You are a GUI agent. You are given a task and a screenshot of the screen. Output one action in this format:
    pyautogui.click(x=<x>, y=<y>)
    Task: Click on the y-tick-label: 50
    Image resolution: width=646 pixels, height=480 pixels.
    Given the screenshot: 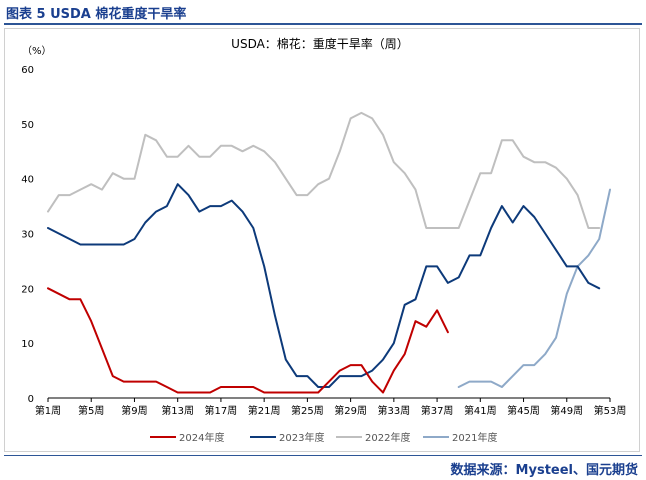 What is the action you would take?
    pyautogui.click(x=27, y=125)
    